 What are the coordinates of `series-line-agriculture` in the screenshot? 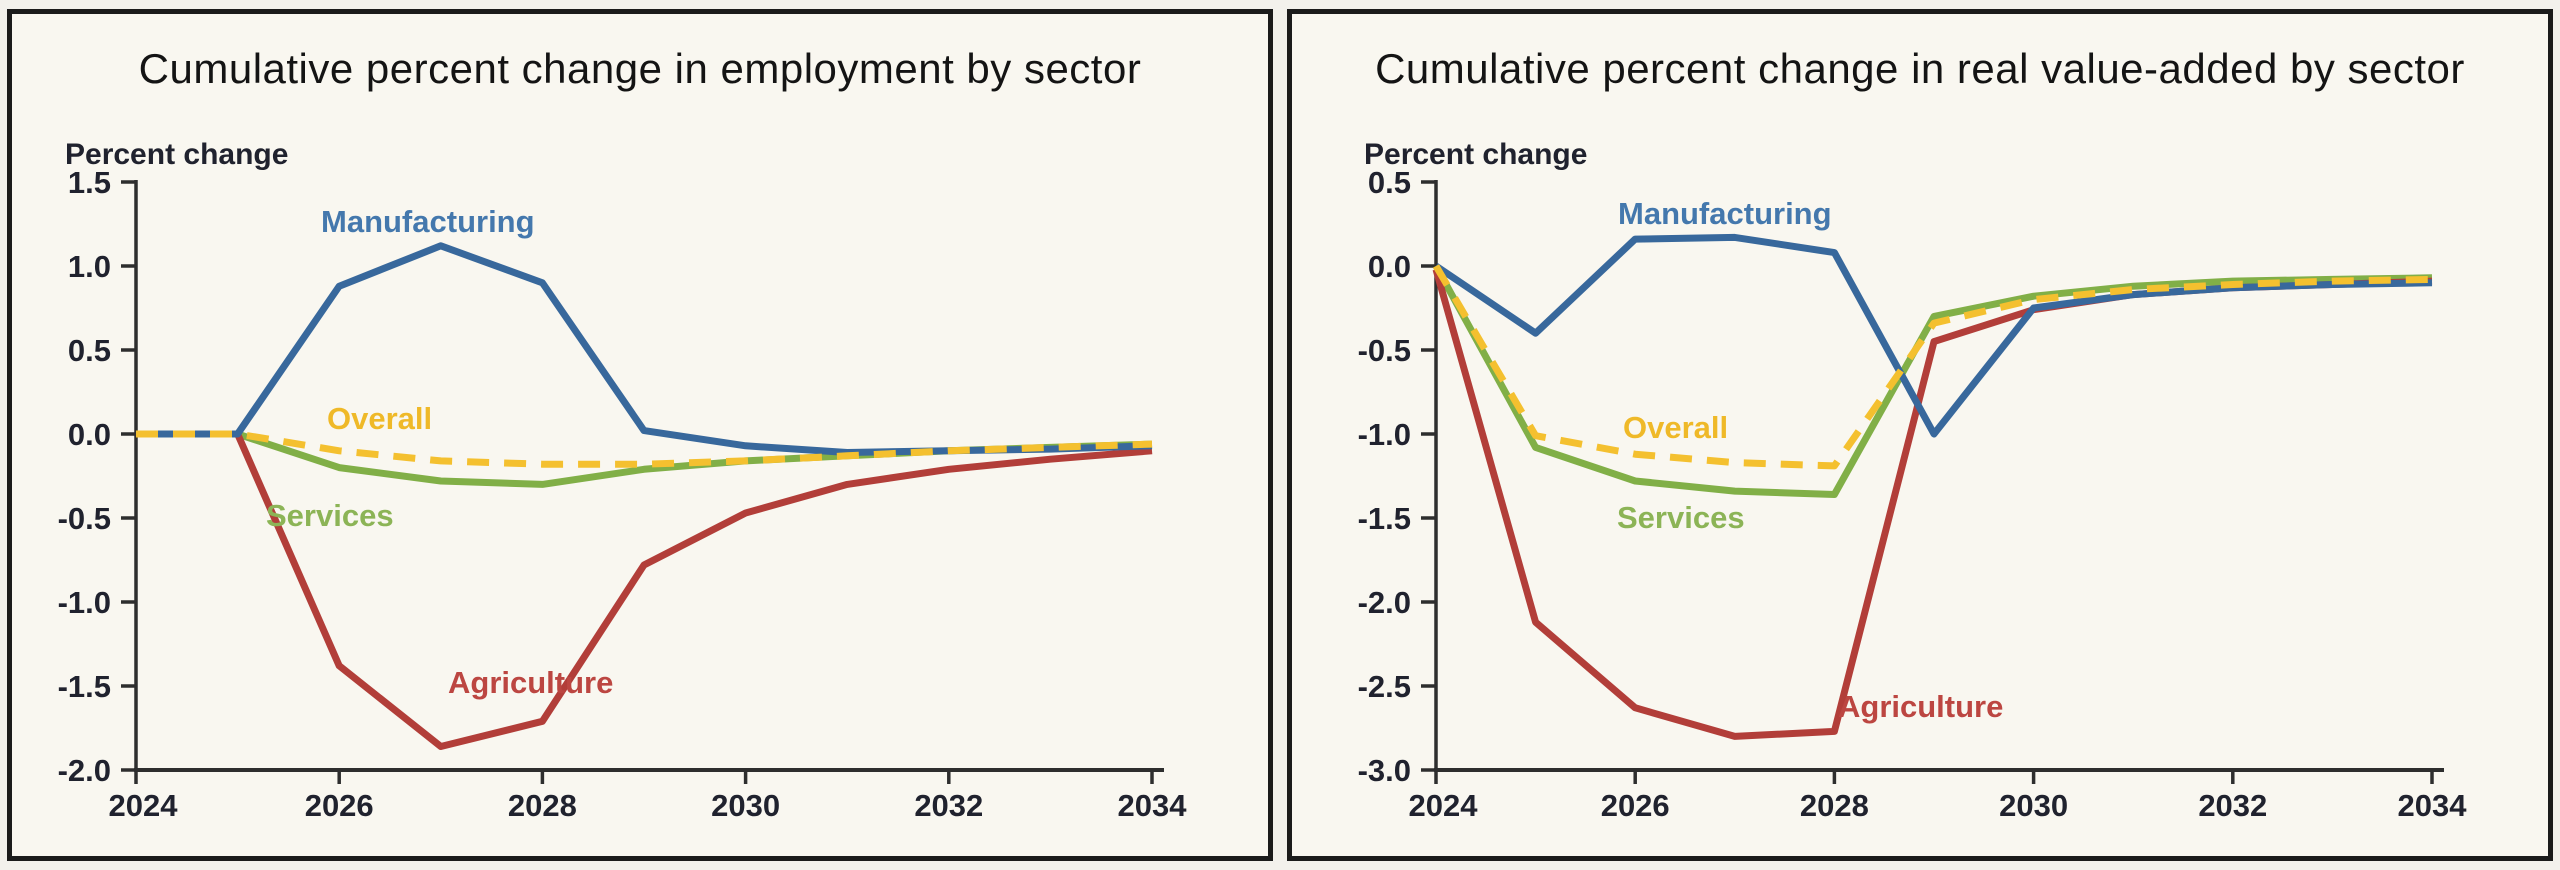 It's located at (644, 590).